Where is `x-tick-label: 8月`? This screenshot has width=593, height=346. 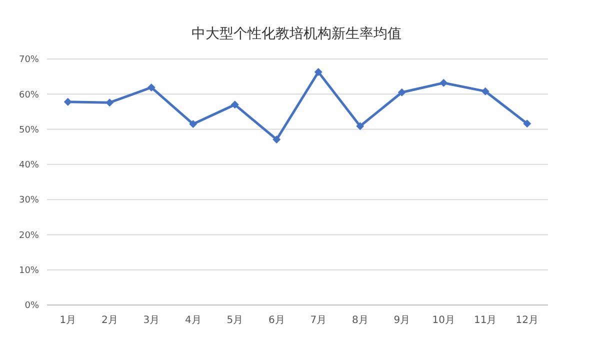 x-tick-label: 8月 is located at coordinates (360, 320).